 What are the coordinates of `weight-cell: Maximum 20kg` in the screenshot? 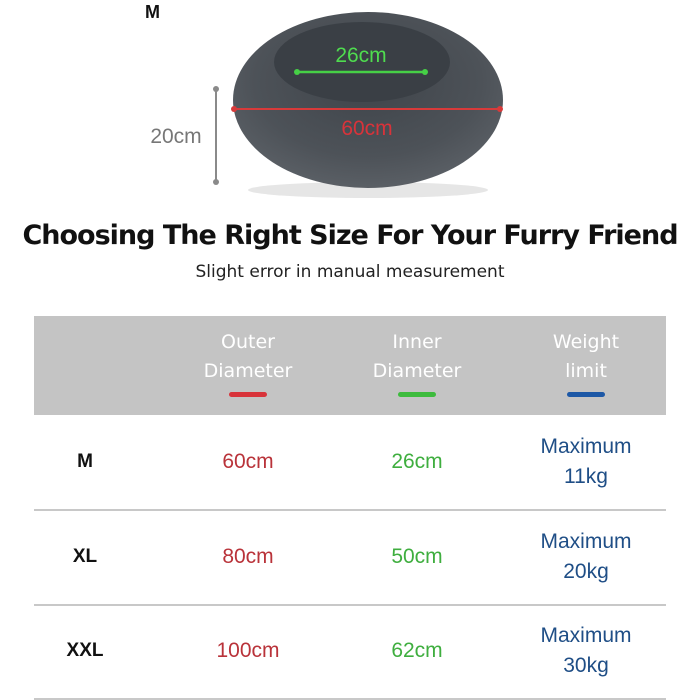 It's located at (586, 557).